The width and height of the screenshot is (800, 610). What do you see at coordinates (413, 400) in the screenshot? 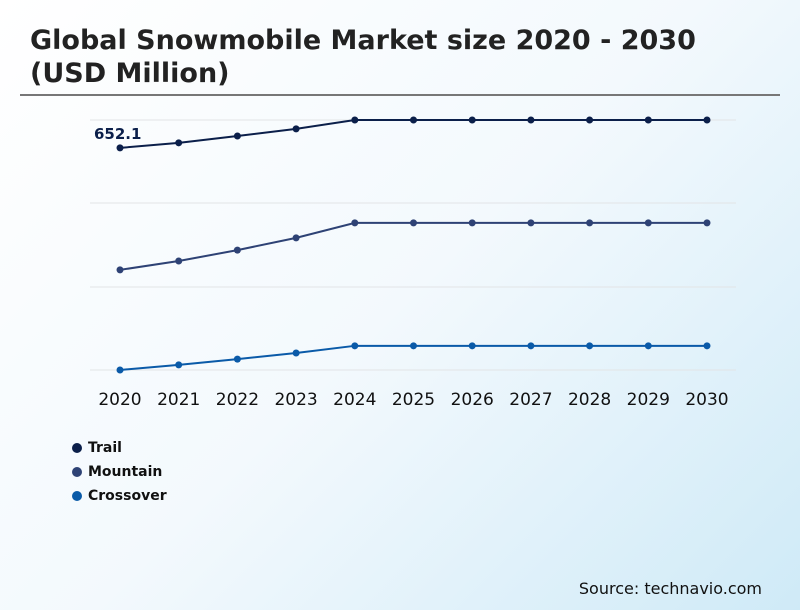
I see `x-tick-label: 2025` at bounding box center [413, 400].